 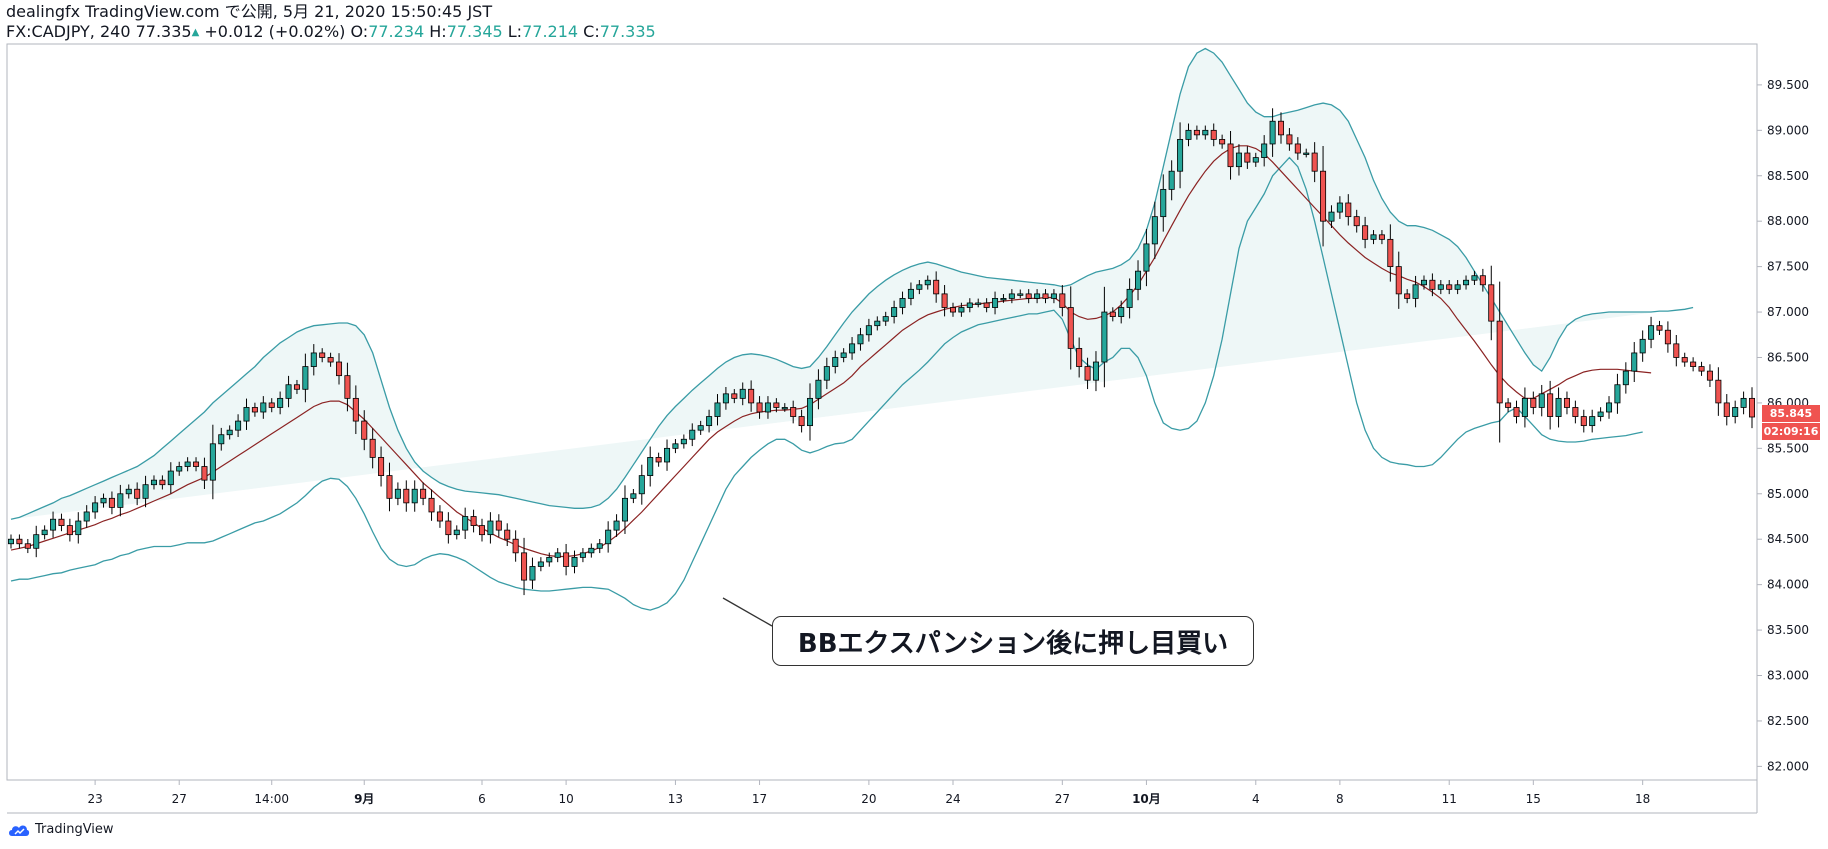 What do you see at coordinates (1788, 267) in the screenshot?
I see `price-tick-label: 87.500` at bounding box center [1788, 267].